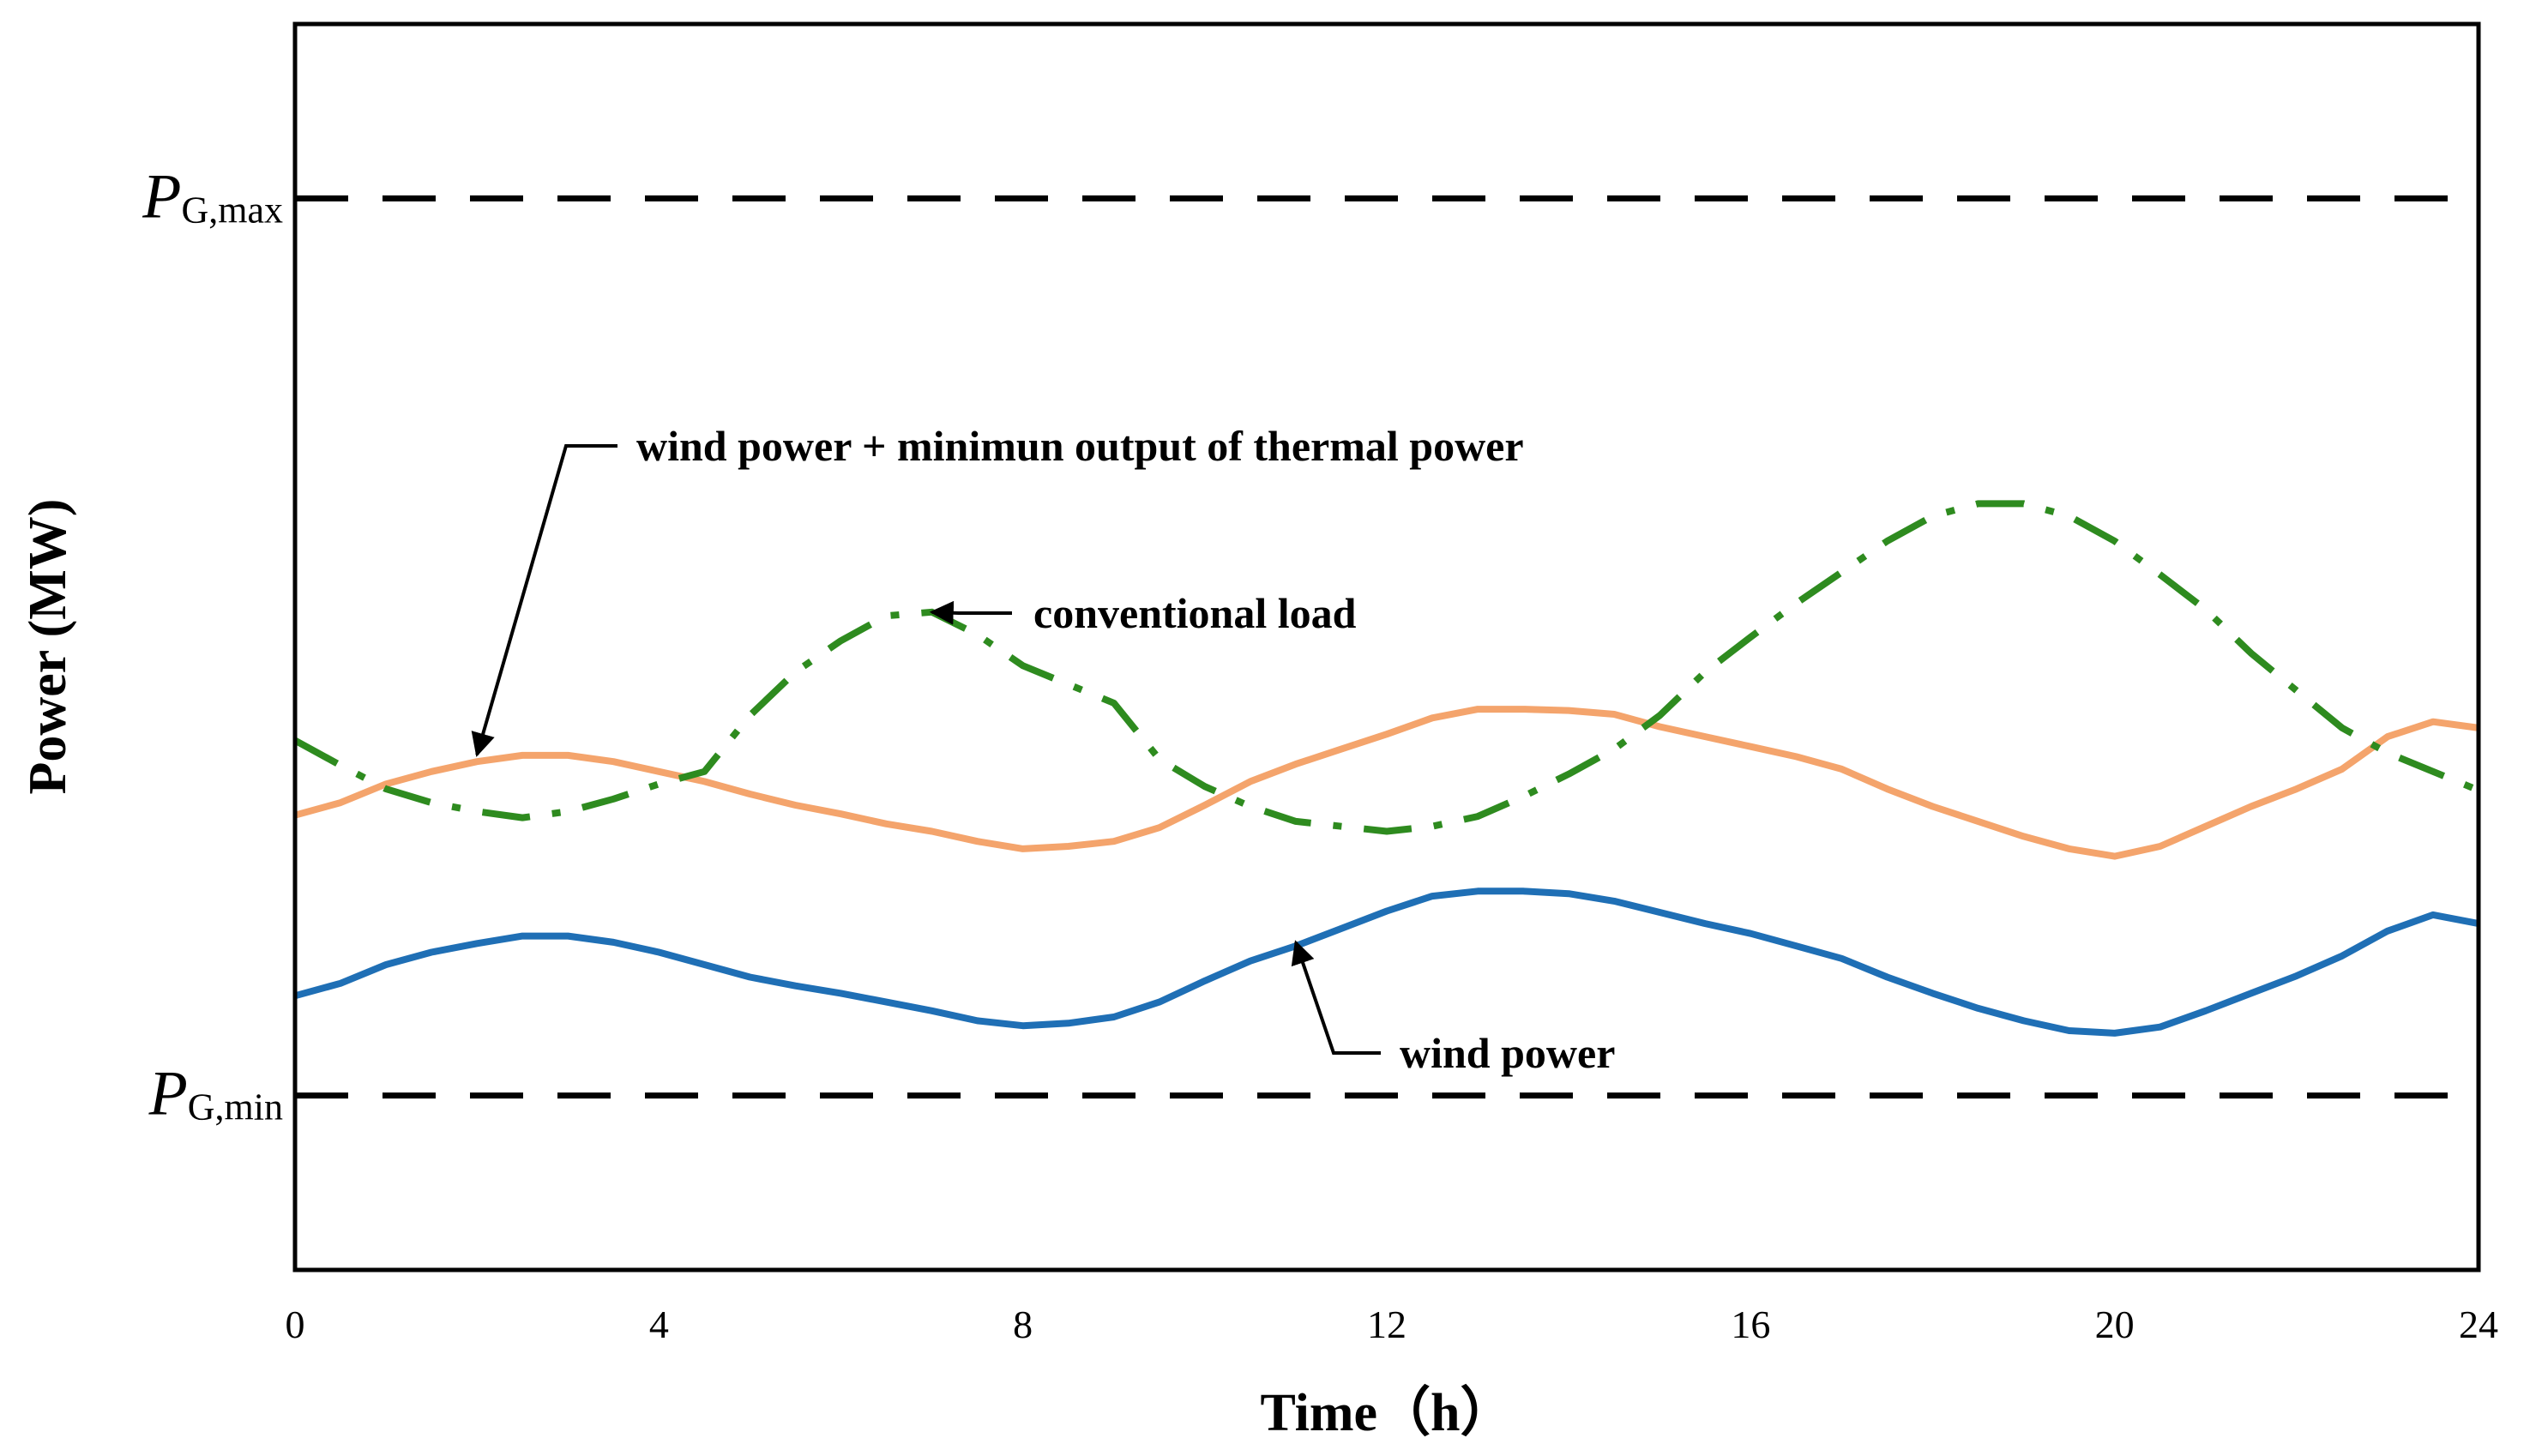  Describe the element at coordinates (1750, 1325) in the screenshot. I see `x-tick-label-16: 16` at that location.